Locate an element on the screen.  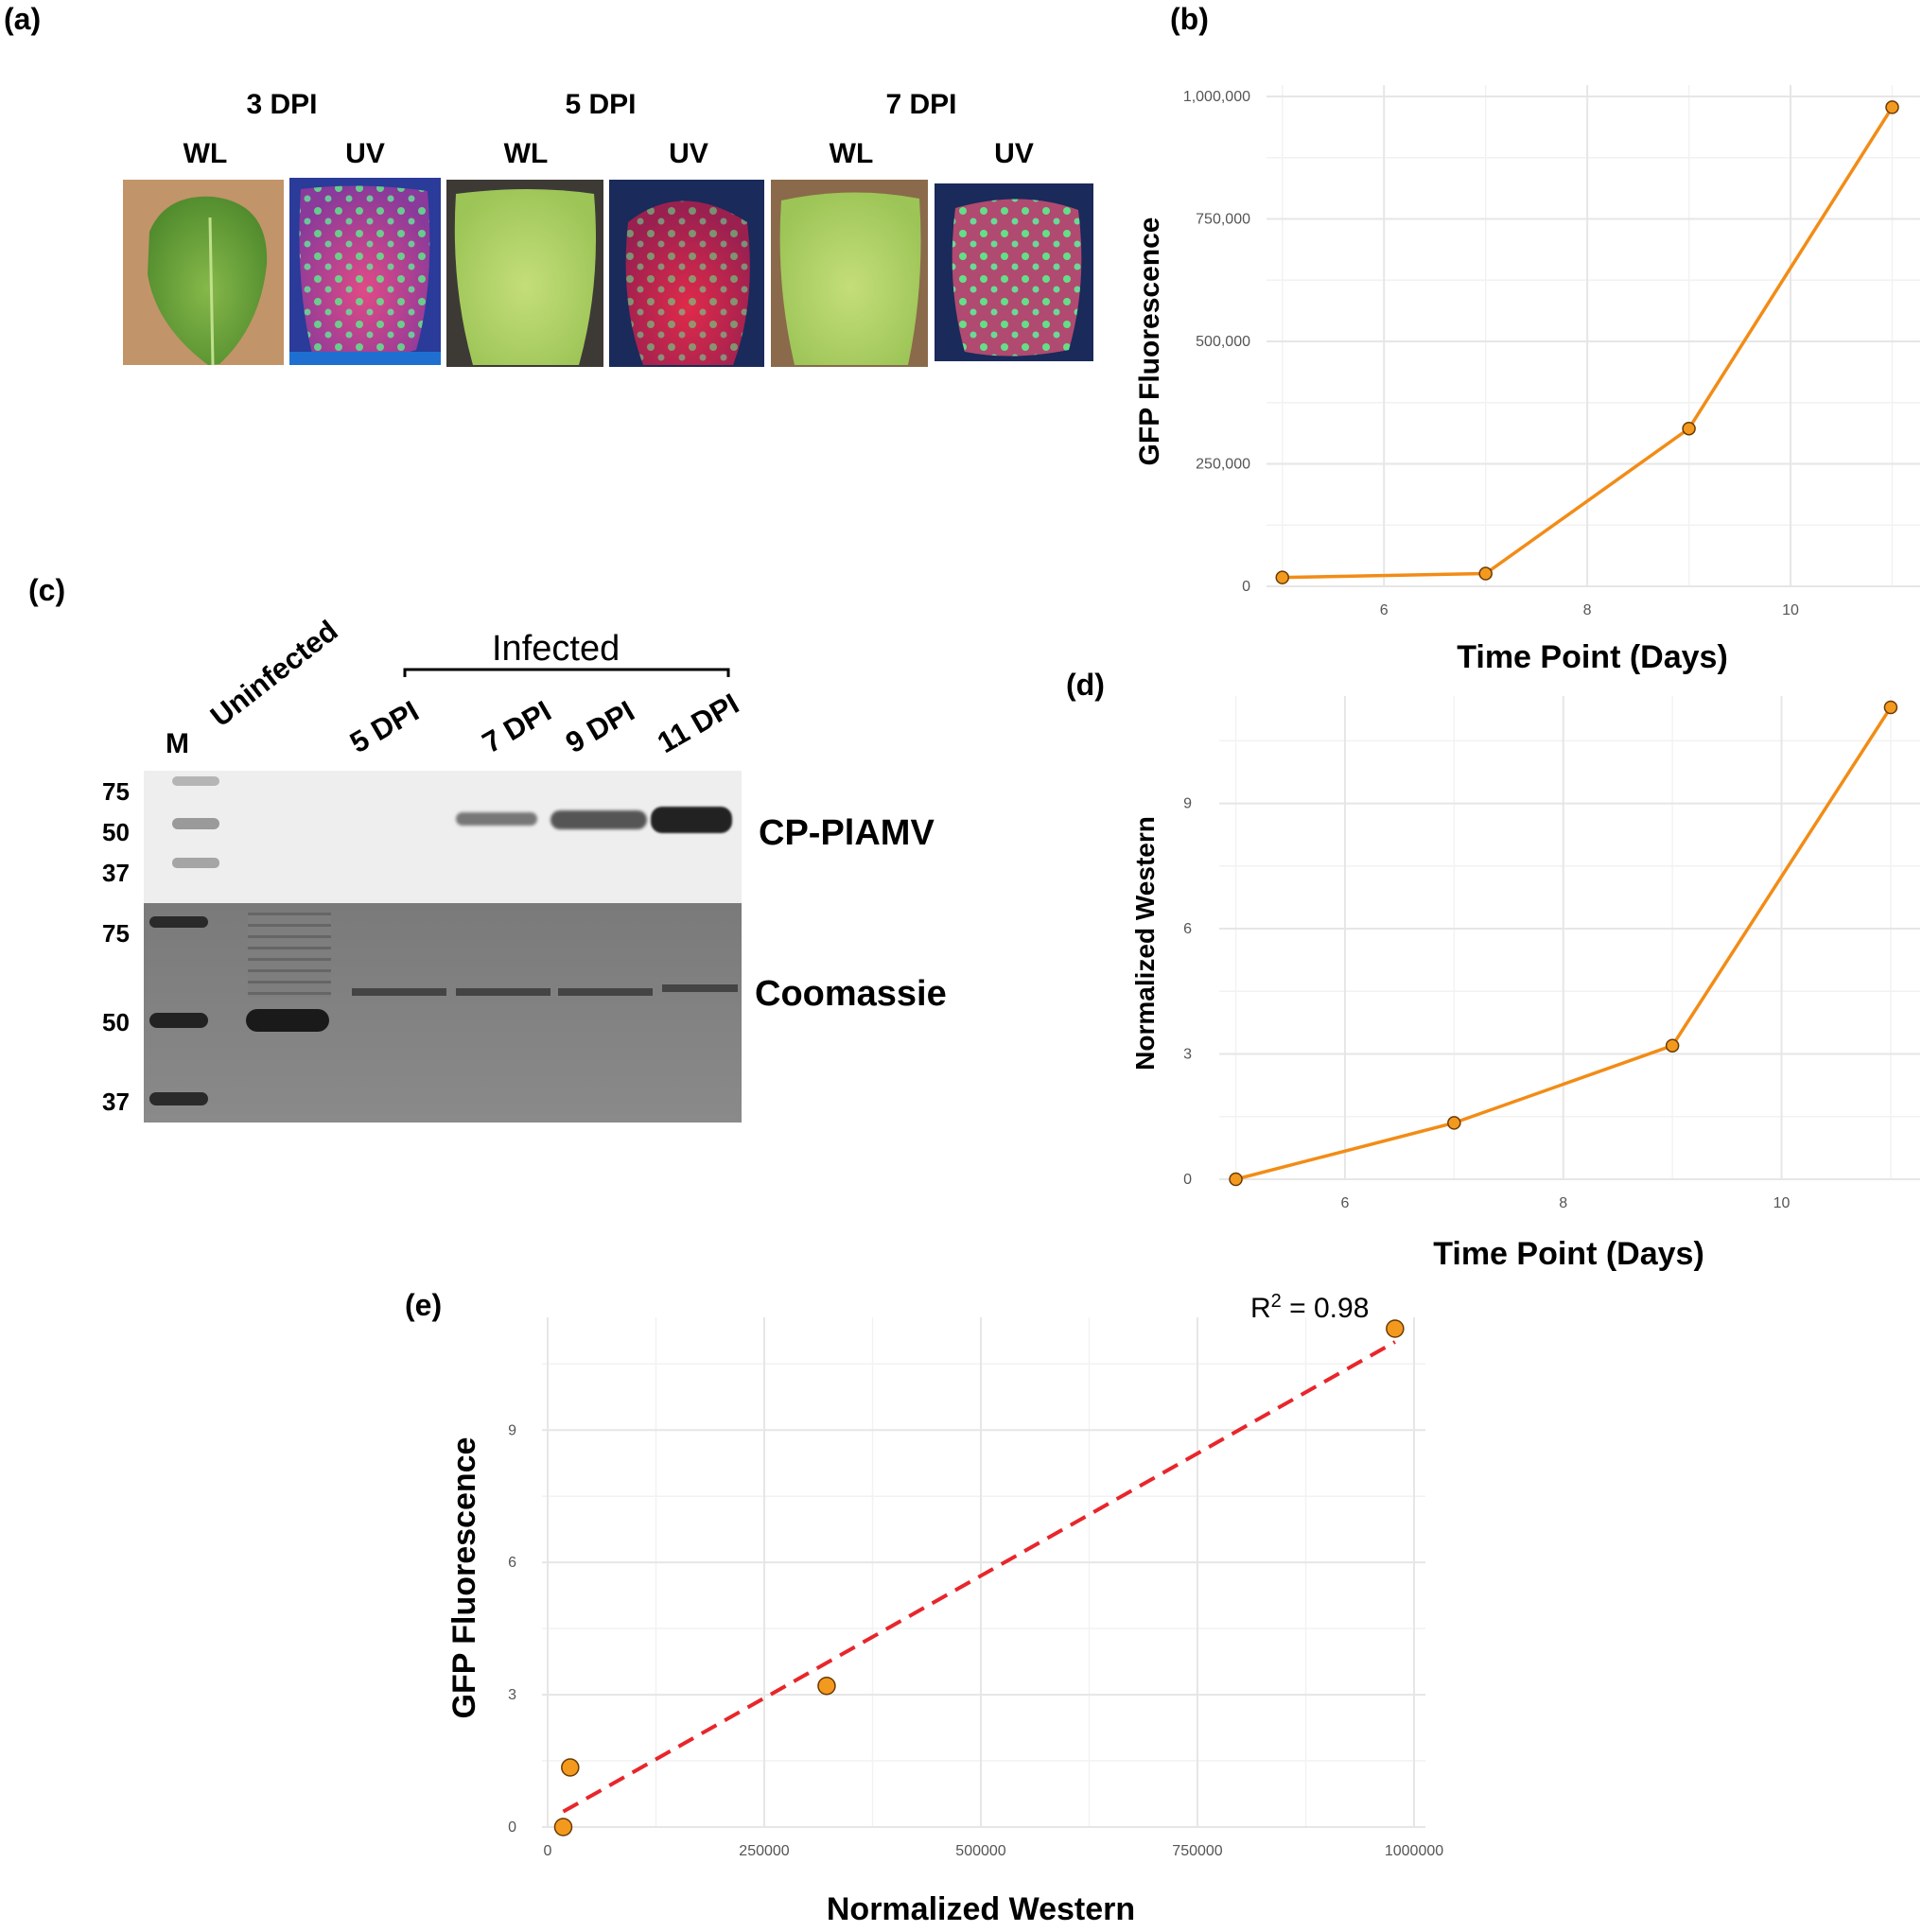
panel-a-group-5dpi-title: 5 DPI is located at coordinates (601, 104).